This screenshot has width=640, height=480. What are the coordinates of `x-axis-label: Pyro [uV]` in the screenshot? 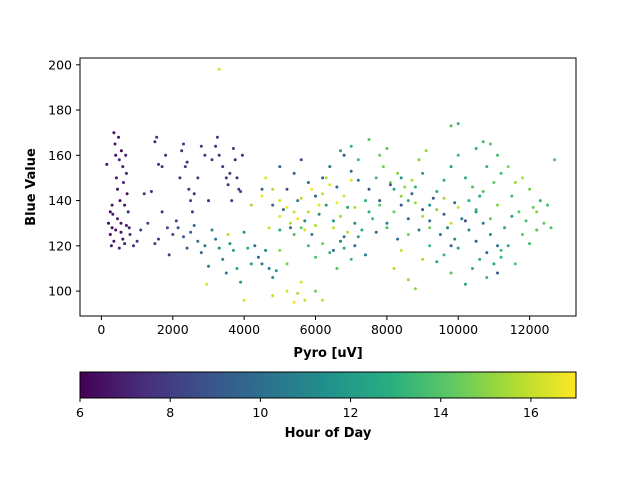 It's located at (327, 353).